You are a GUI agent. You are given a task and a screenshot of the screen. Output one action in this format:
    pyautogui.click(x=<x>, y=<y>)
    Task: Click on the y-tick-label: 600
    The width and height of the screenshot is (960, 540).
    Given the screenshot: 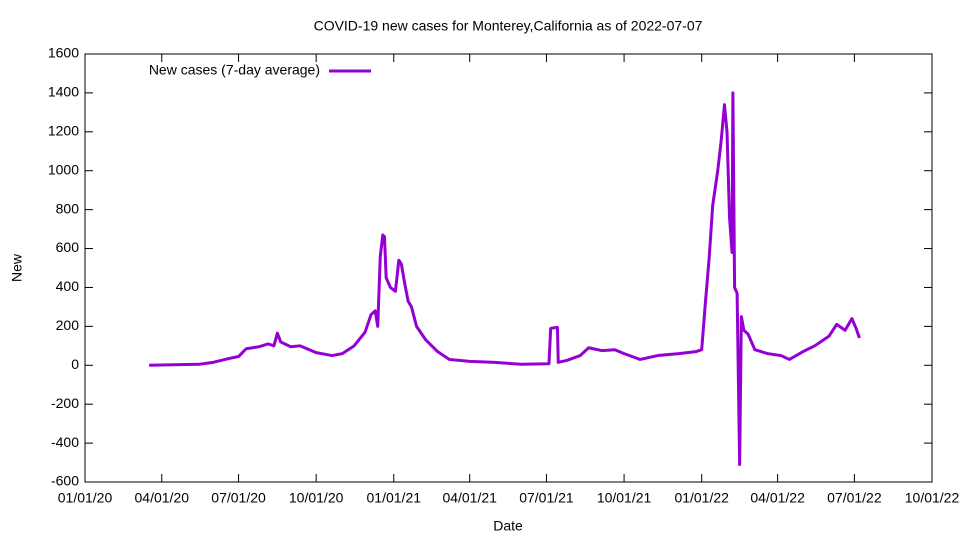 What is the action you would take?
    pyautogui.click(x=68, y=247)
    